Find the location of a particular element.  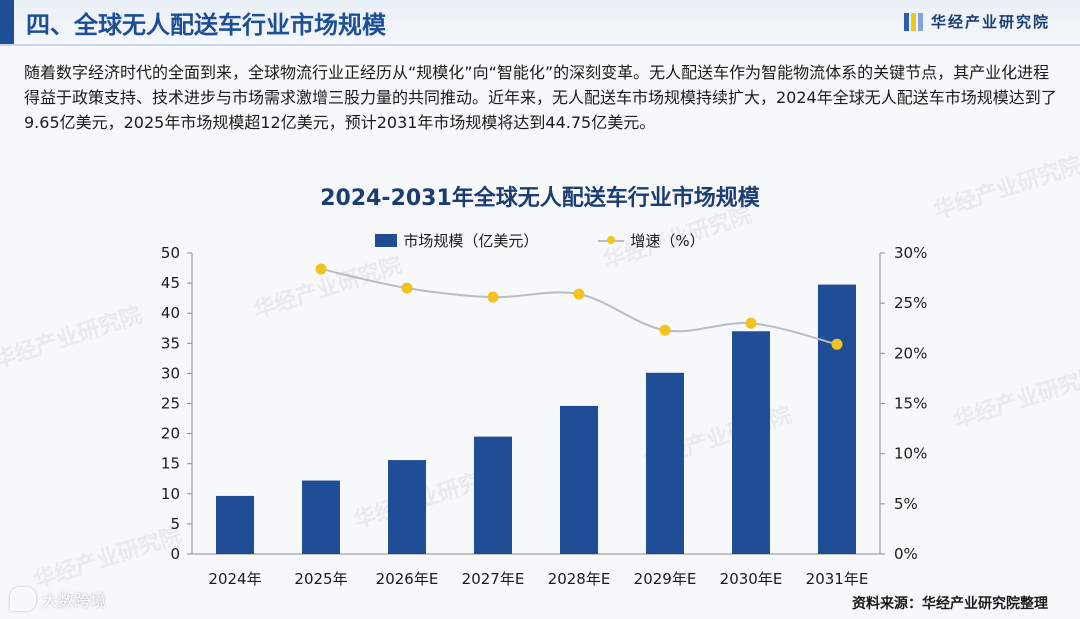

y-left-tick-label: 35 is located at coordinates (170, 343).